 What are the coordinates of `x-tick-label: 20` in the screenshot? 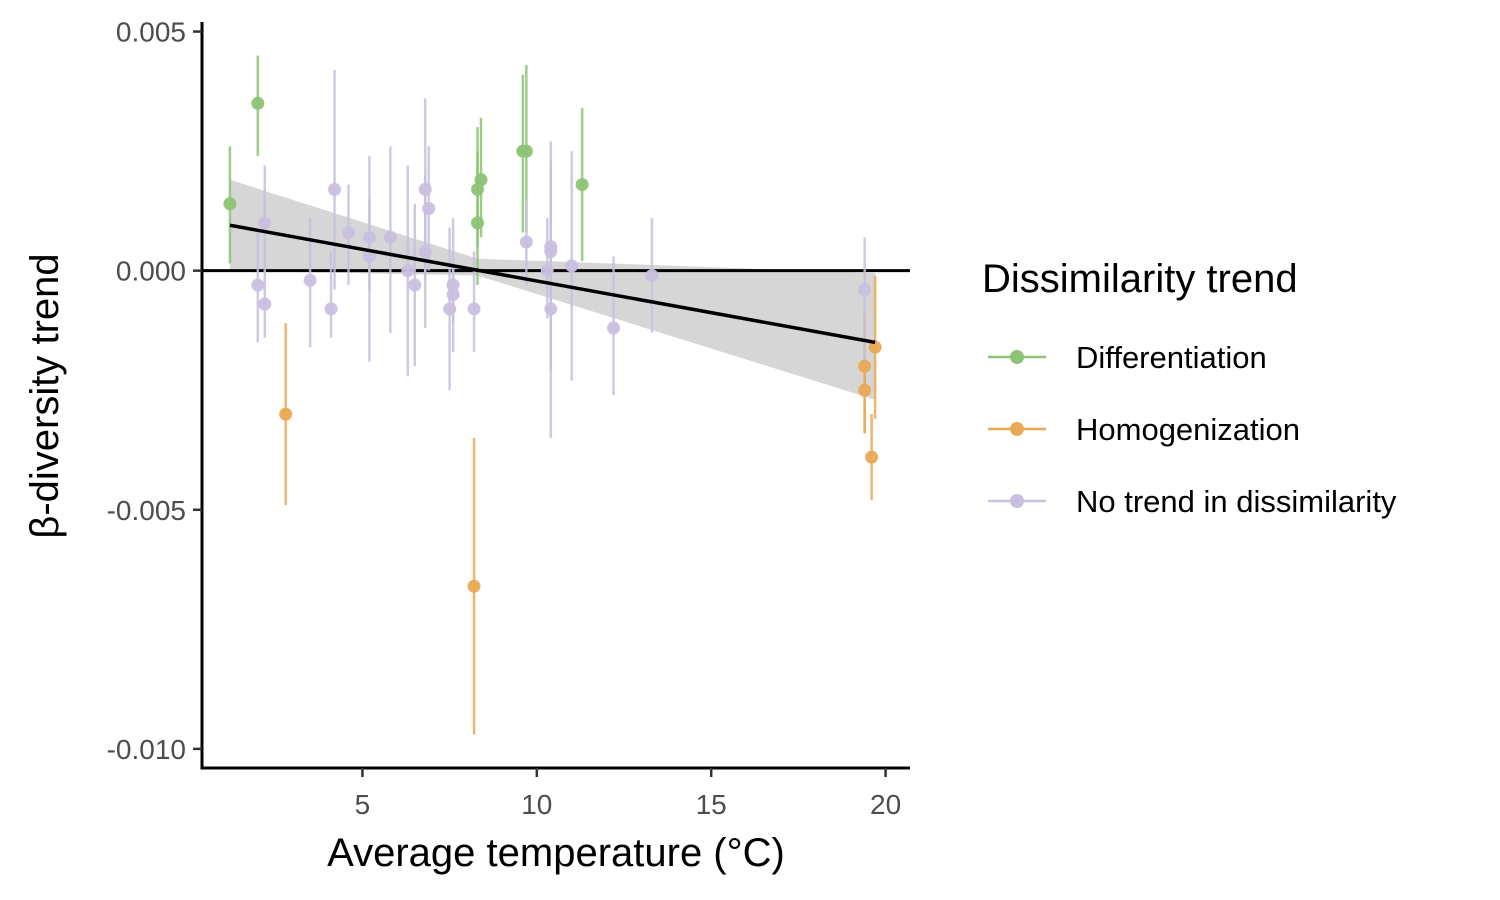 It's located at (885, 804).